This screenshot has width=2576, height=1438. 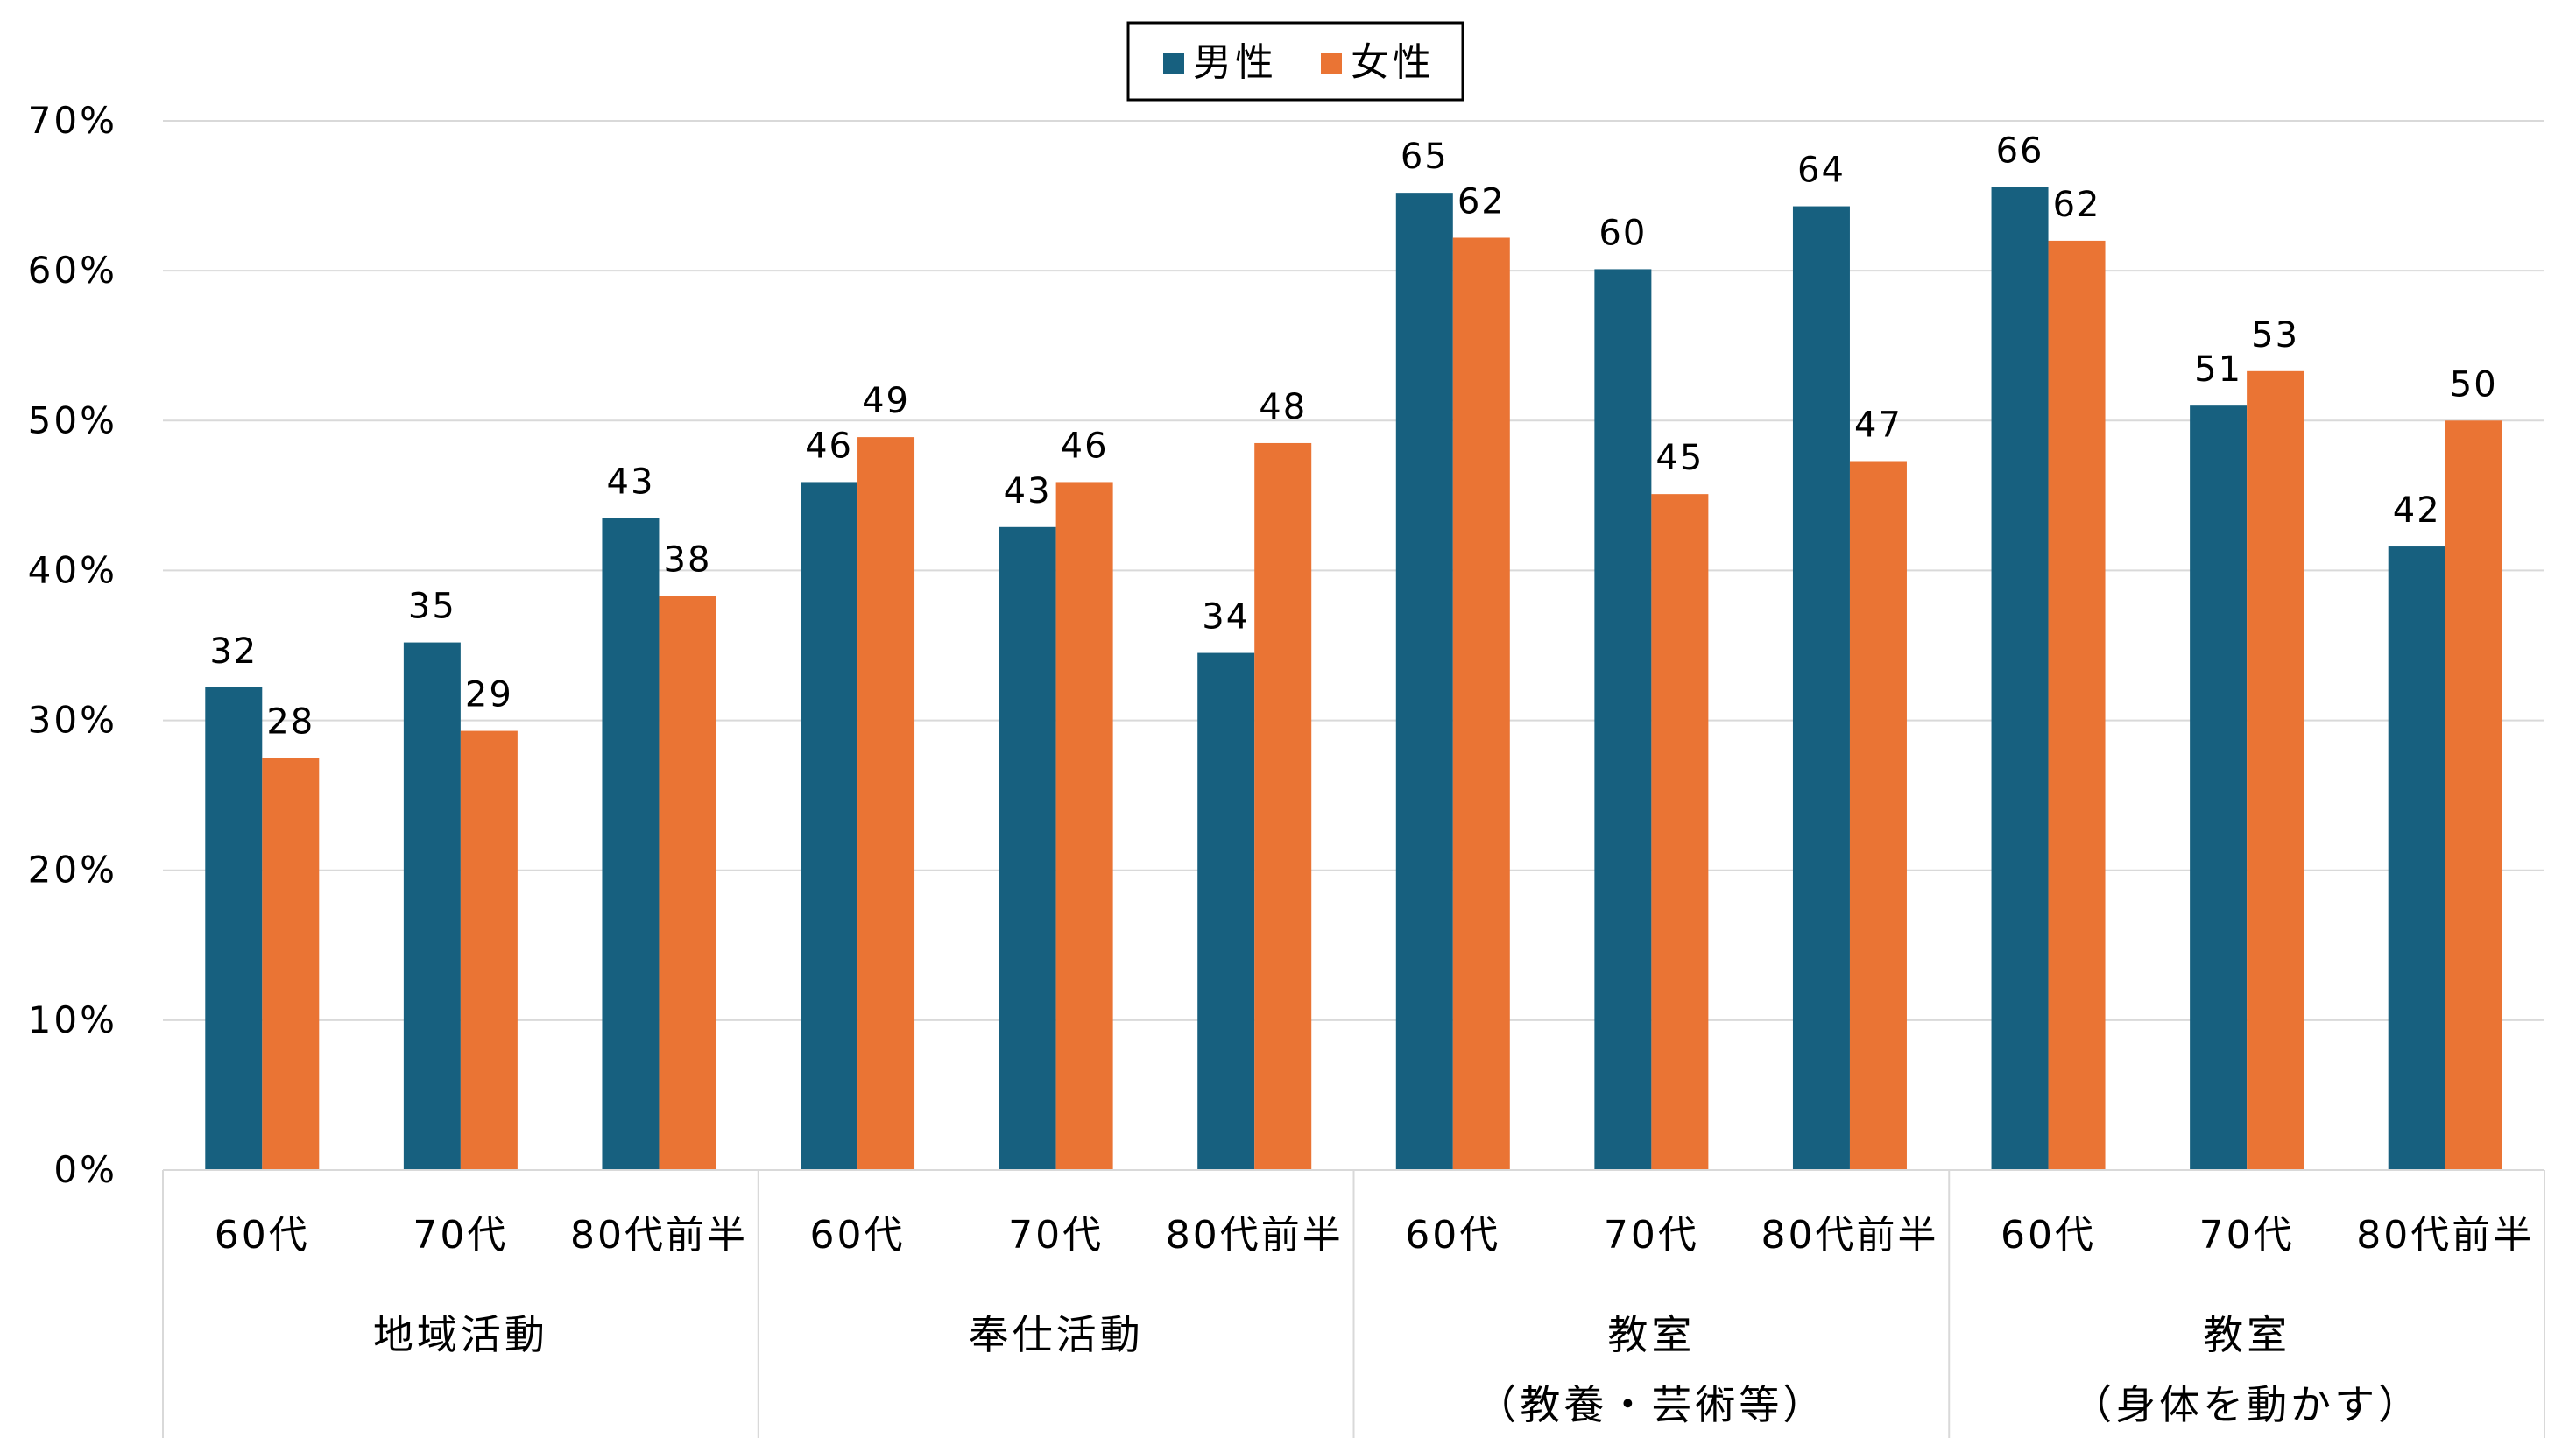 I want to click on data-label: 51, so click(x=2218, y=369).